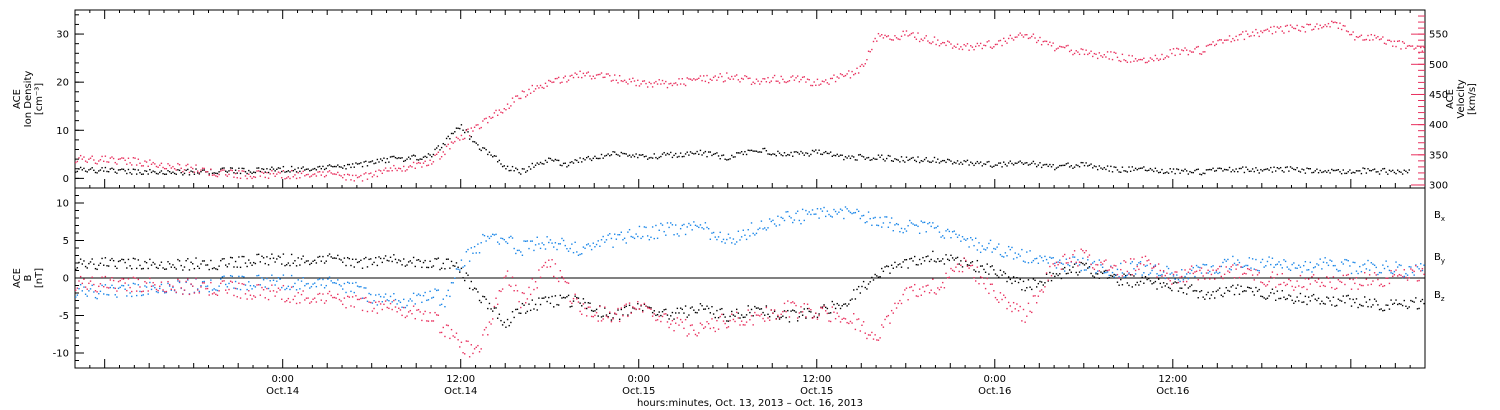 Image resolution: width=1500 pixels, height=410 pixels. Describe the element at coordinates (66, 279) in the screenshot. I see `b-tick-label: 0` at that location.